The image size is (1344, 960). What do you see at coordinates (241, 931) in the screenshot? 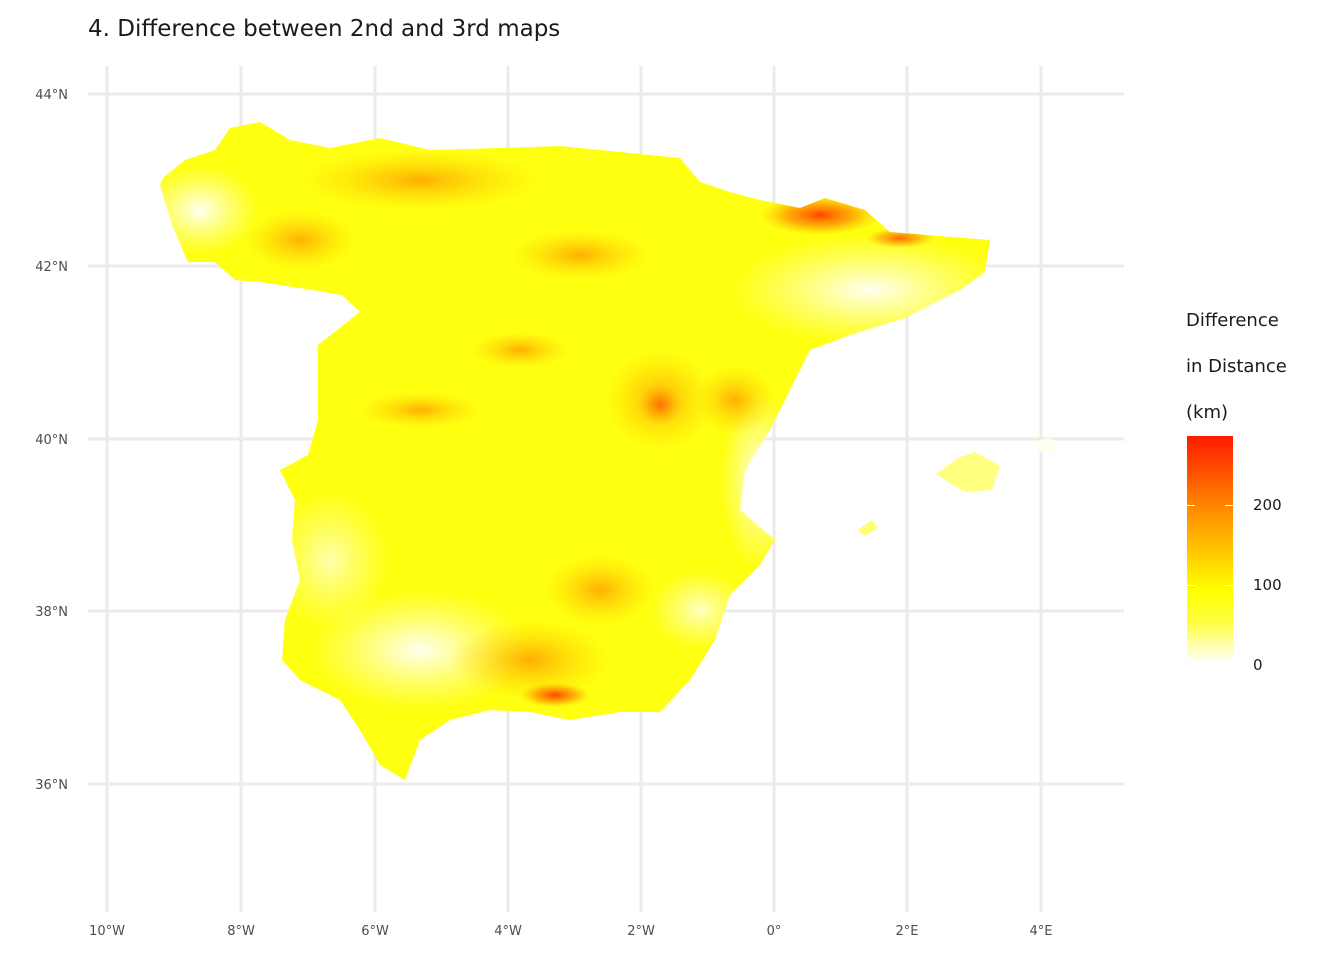
I see `x-tick: 8°W` at bounding box center [241, 931].